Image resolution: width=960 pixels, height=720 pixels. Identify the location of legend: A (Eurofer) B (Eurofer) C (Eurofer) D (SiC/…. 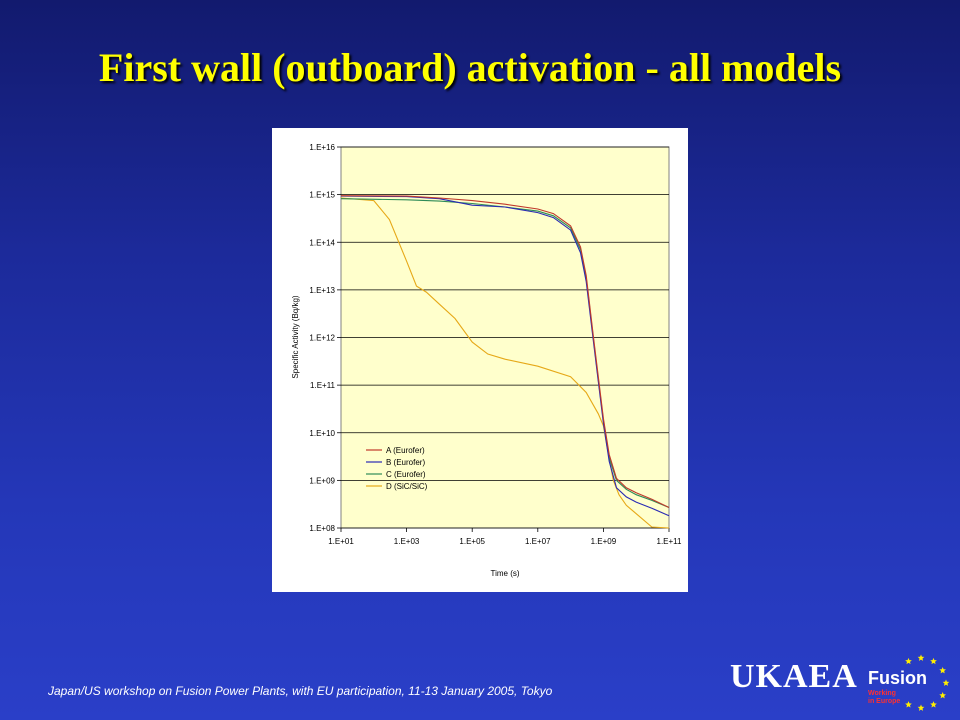
(397, 468).